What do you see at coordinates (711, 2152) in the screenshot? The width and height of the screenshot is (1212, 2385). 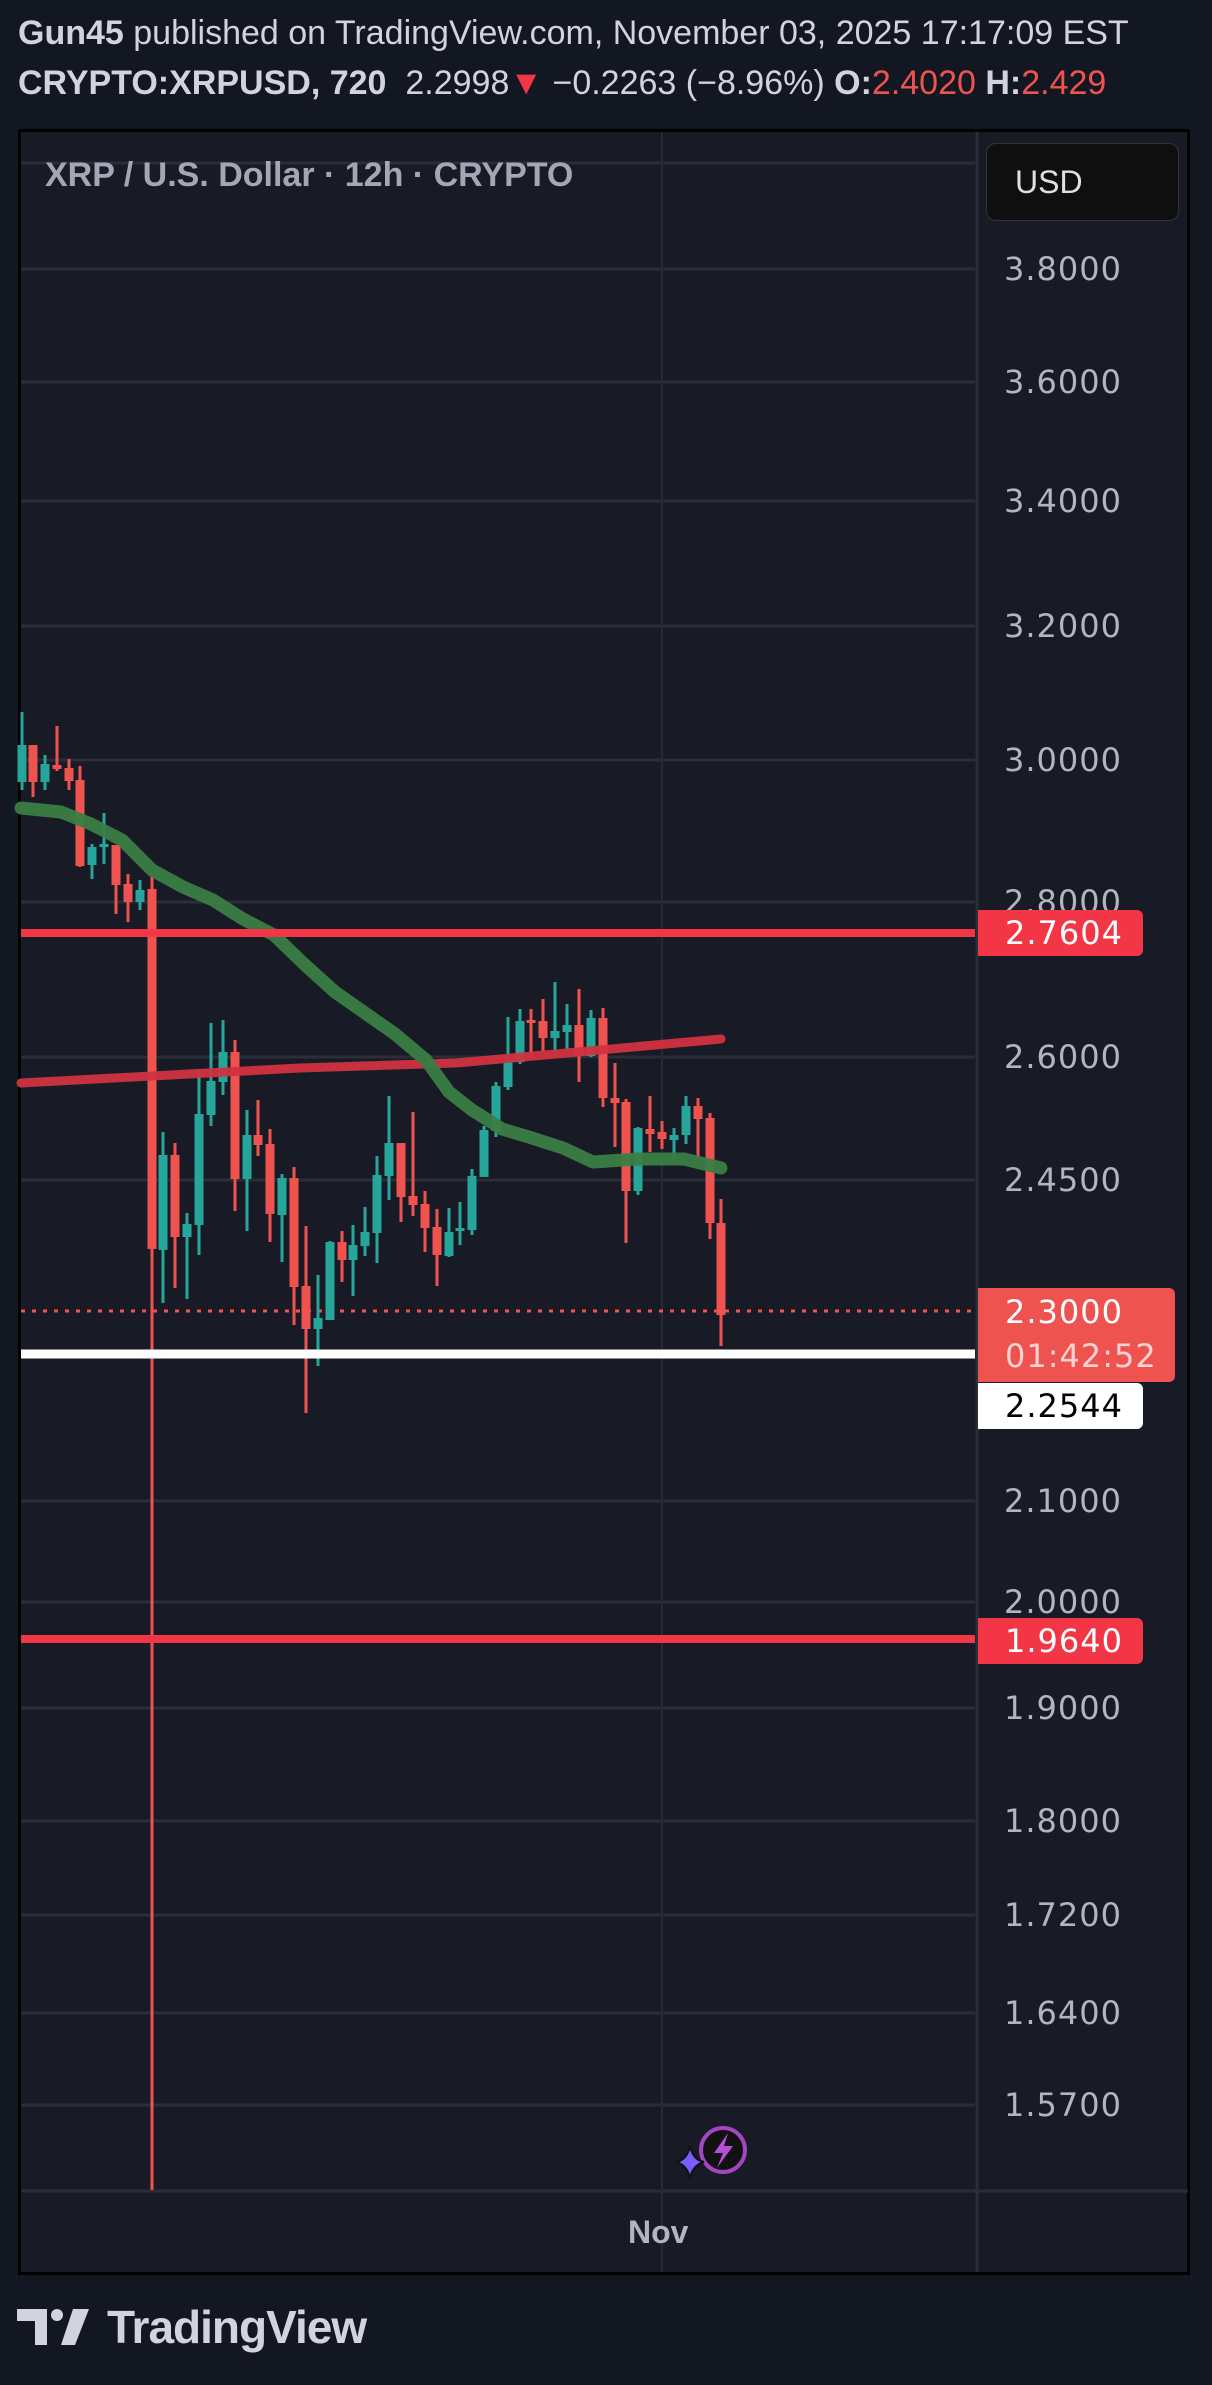 I see `lightning-sparkle-icon` at bounding box center [711, 2152].